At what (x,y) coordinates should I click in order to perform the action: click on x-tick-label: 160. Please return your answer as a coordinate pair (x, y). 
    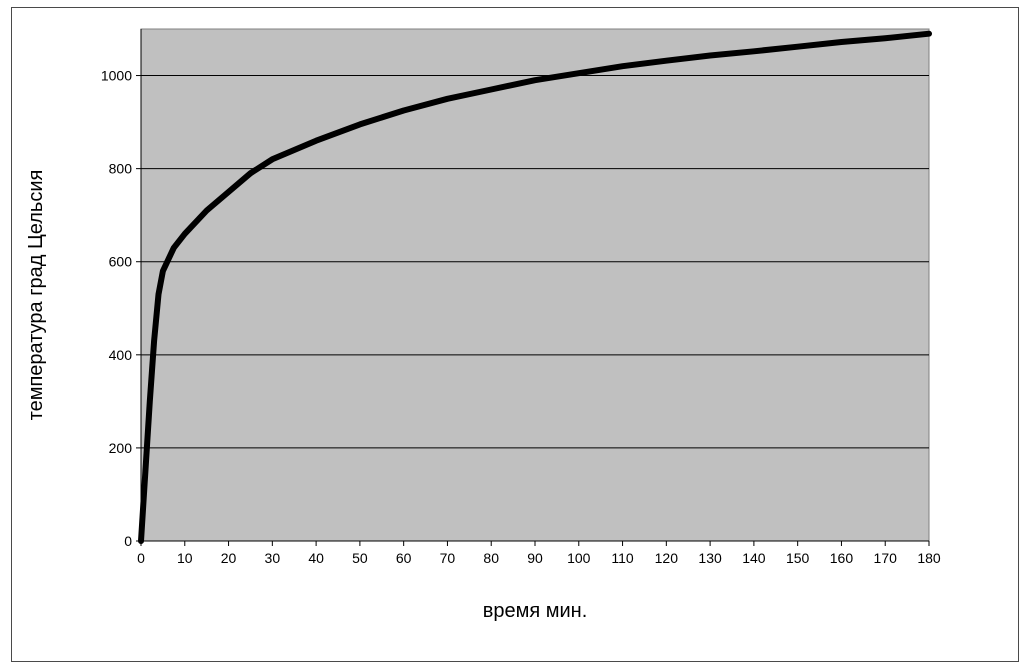
    Looking at the image, I should click on (842, 558).